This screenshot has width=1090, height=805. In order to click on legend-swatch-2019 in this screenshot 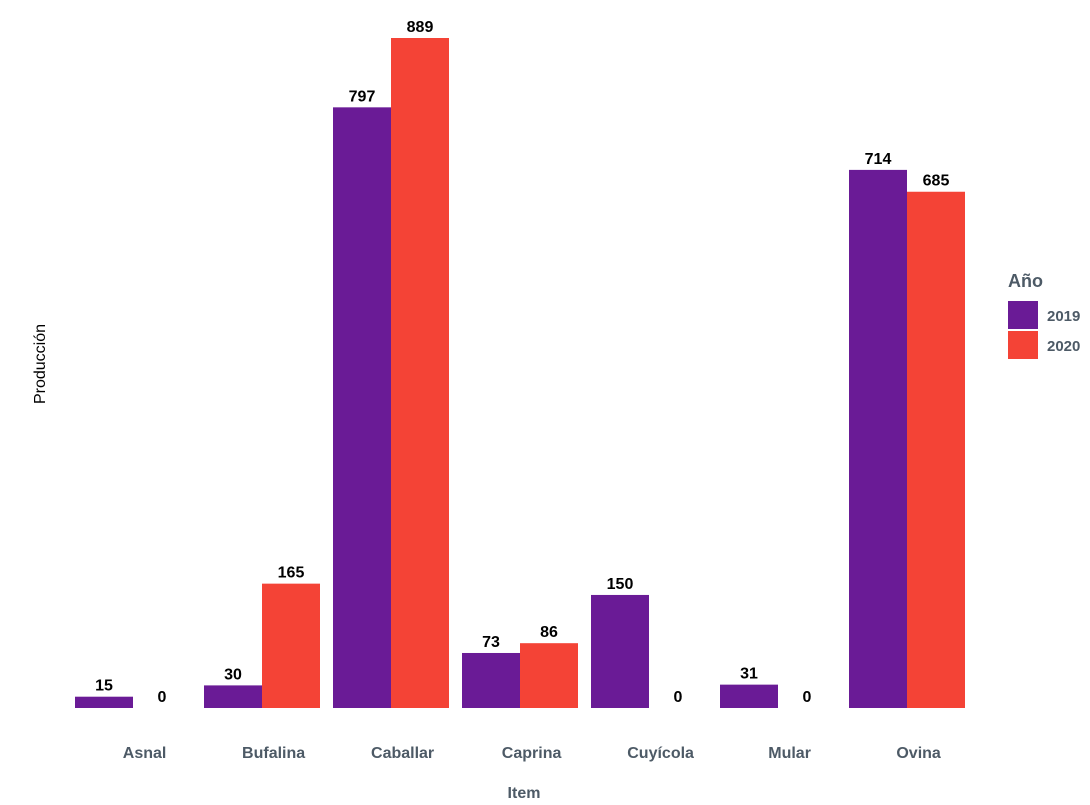, I will do `click(1023, 315)`.